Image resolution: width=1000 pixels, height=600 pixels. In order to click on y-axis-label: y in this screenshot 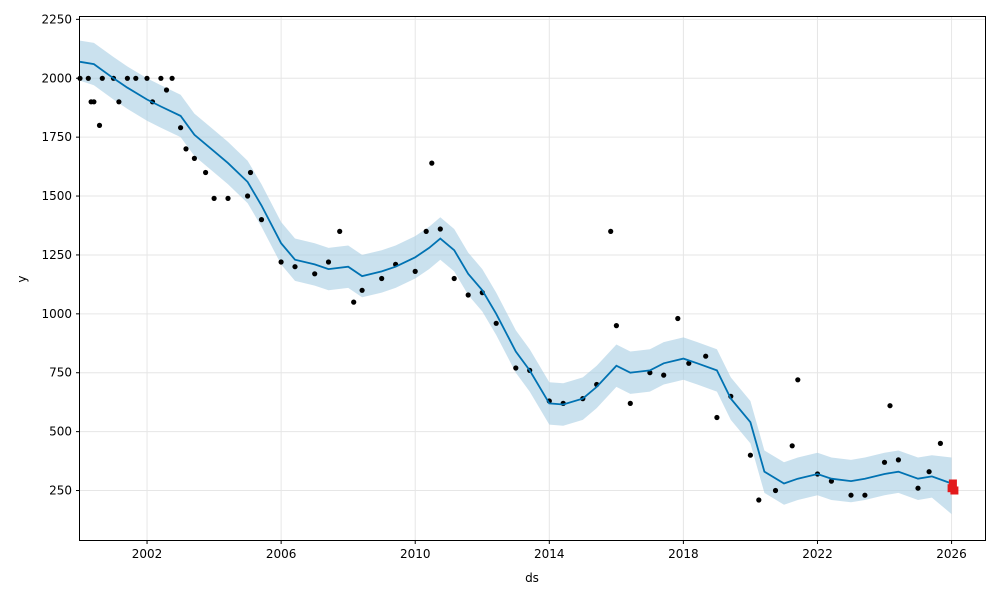, I will do `click(22, 278)`.